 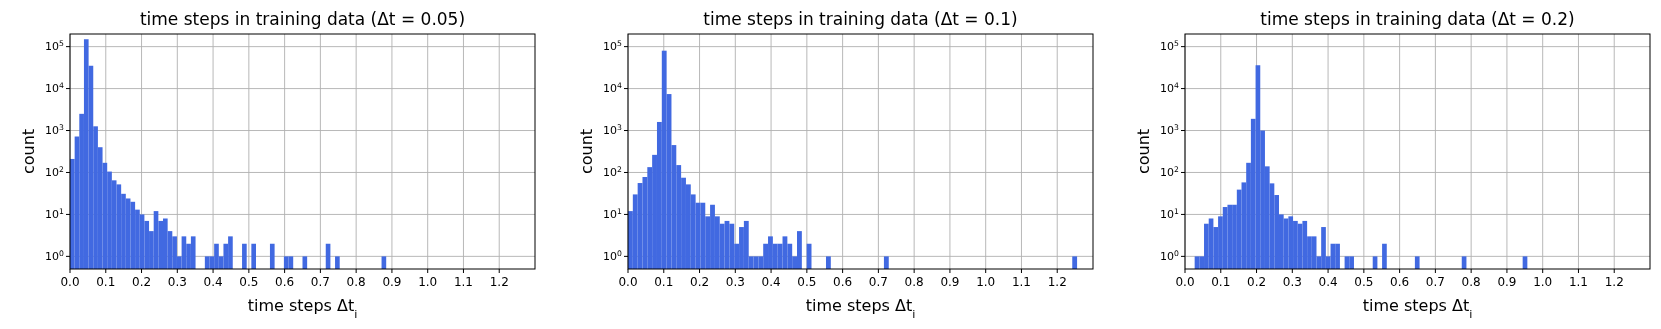 What do you see at coordinates (1417, 19) in the screenshot?
I see `chart-title: time steps in training data (Δt = 0.2)` at bounding box center [1417, 19].